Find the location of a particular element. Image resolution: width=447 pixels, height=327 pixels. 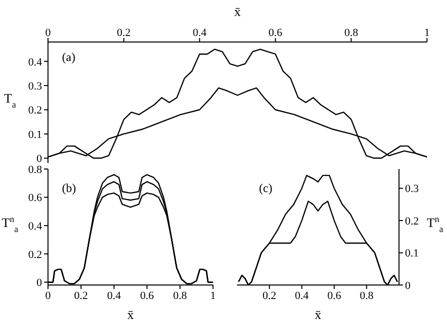

annotation: (b) is located at coordinates (69, 188).